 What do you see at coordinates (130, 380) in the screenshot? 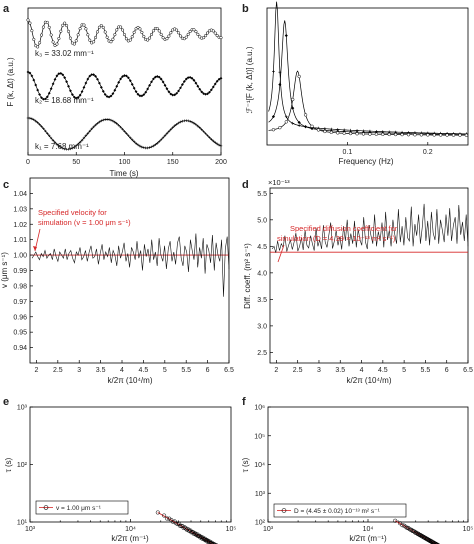
I see `panel-c-x-label: k/2π (10⁴/m)` at bounding box center [130, 380].